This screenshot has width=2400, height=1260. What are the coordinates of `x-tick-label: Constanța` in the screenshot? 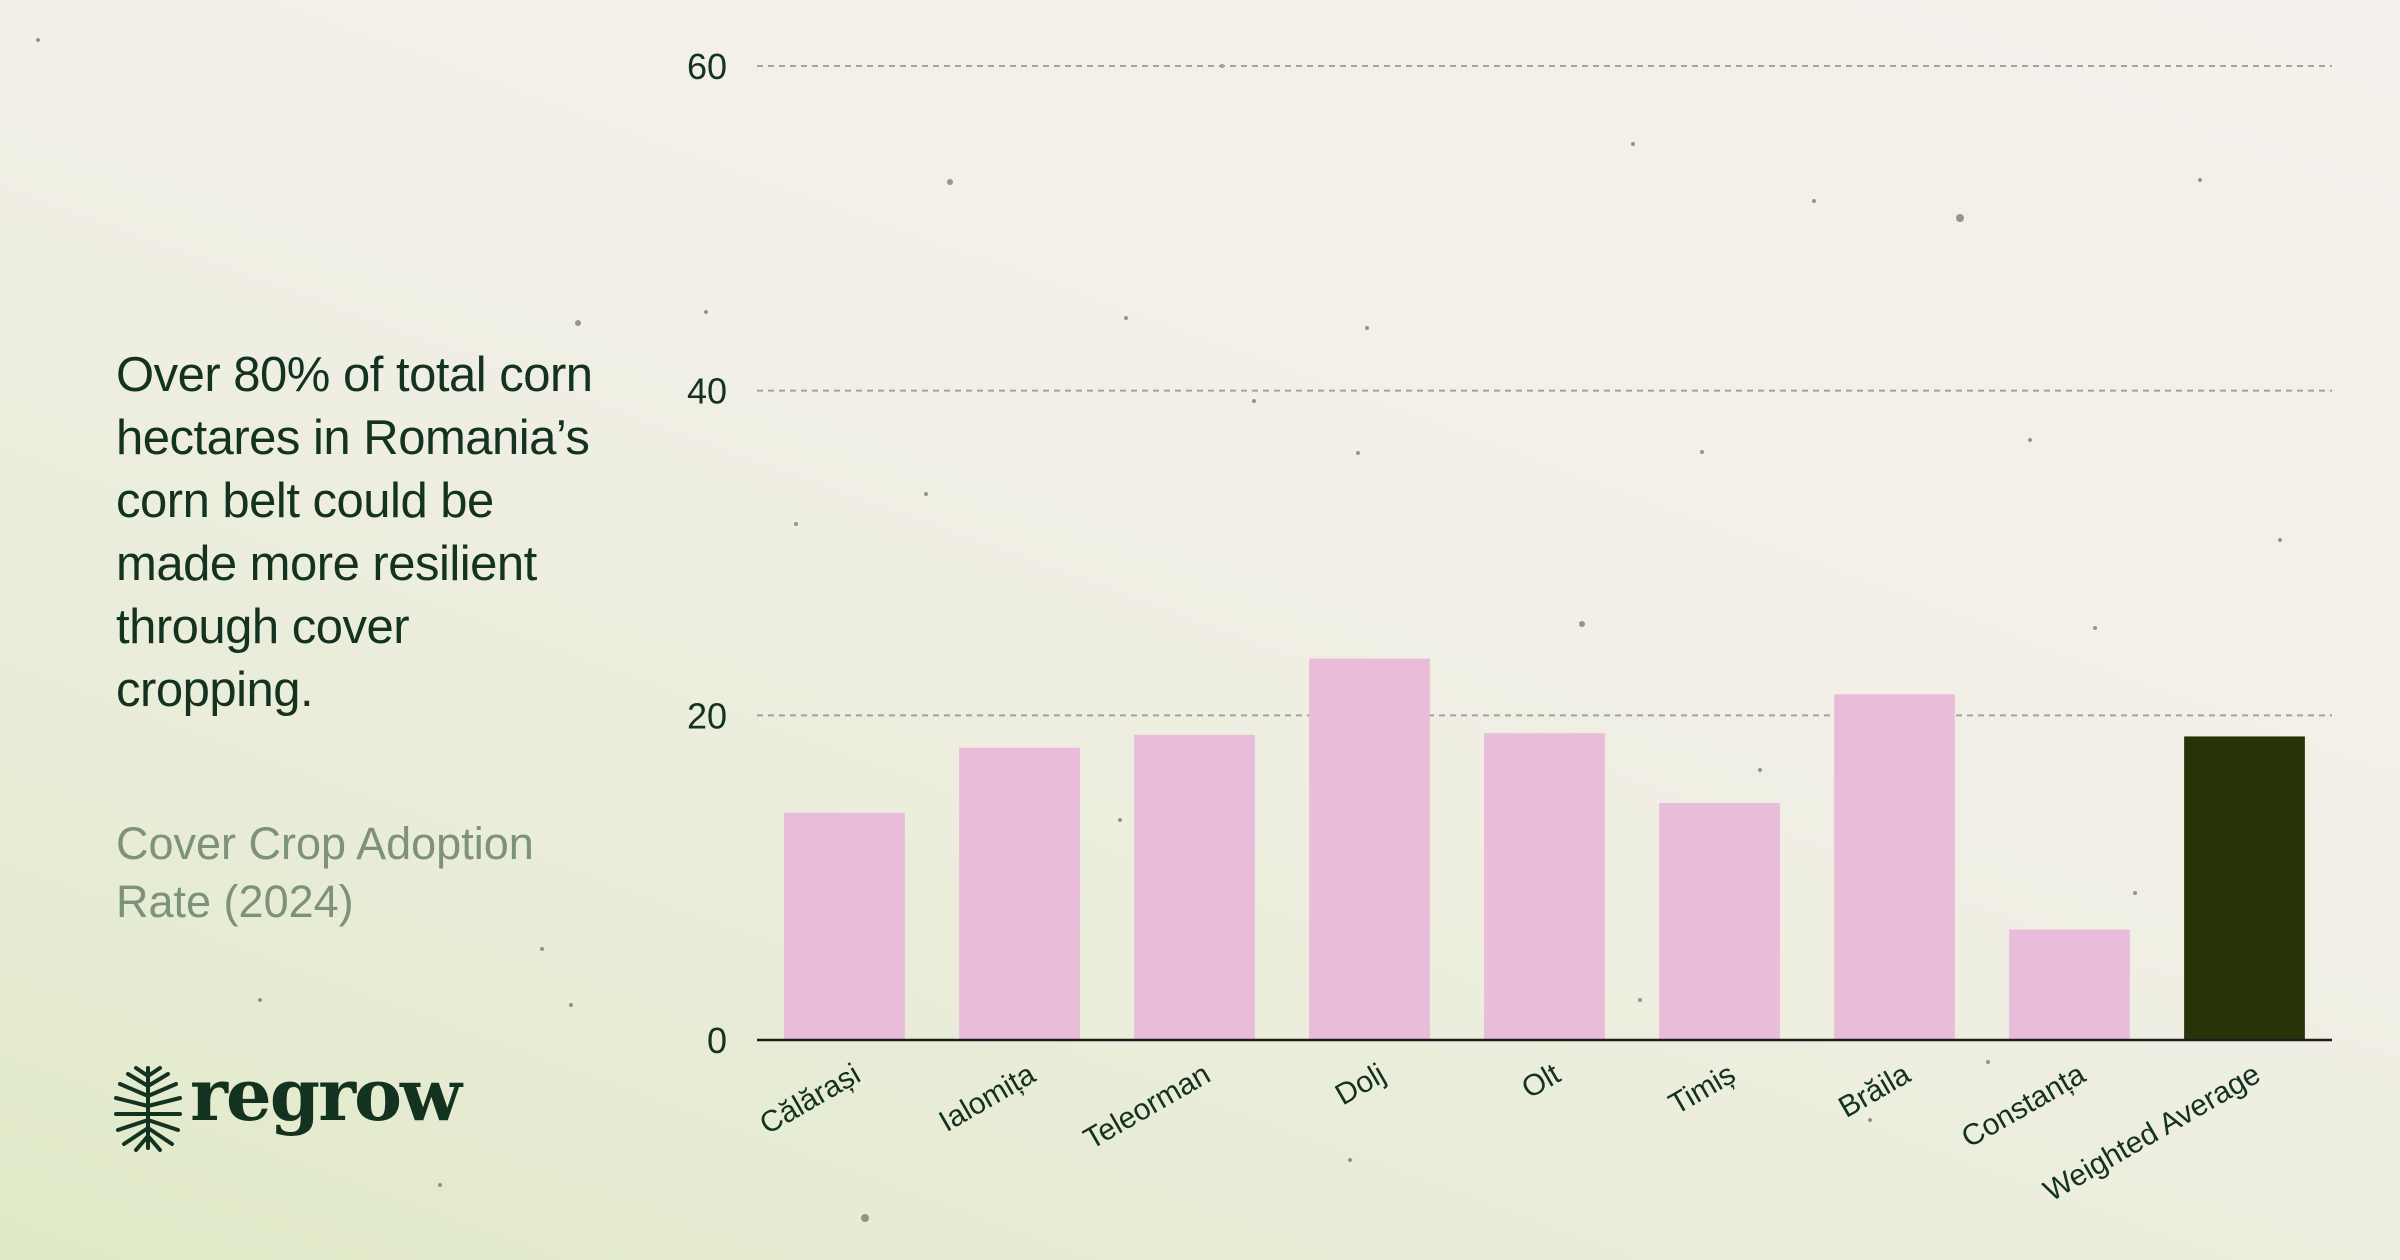 It's located at (2023, 1105).